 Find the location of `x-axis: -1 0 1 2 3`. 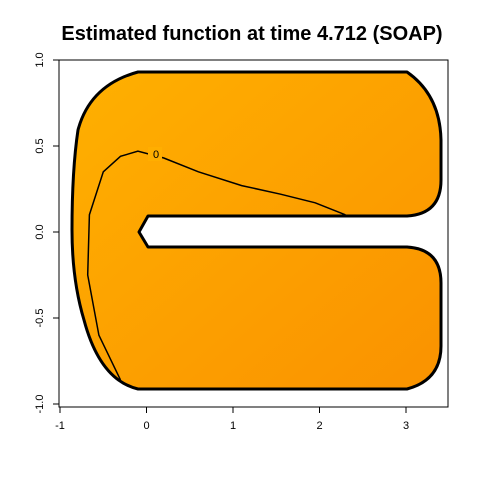

x-axis: -1 0 1 2 3 is located at coordinates (232, 419).